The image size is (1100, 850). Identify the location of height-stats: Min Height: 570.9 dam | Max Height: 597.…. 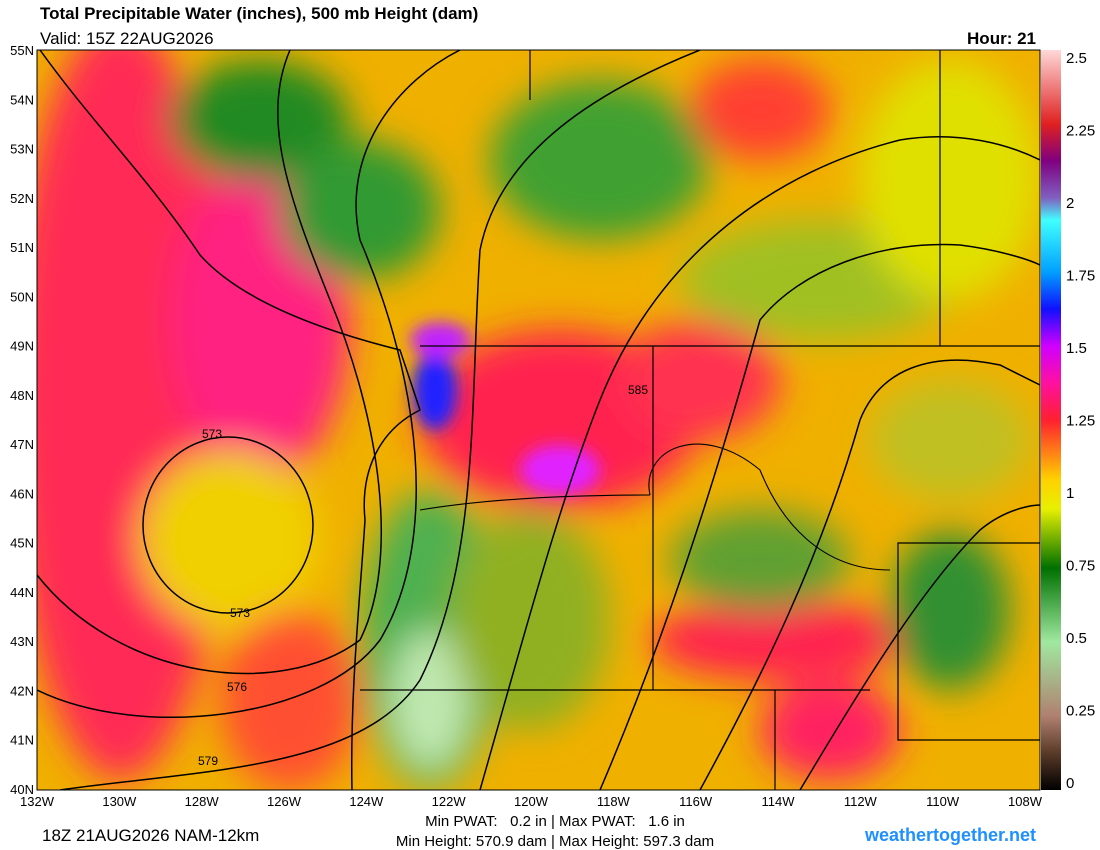
(555, 841).